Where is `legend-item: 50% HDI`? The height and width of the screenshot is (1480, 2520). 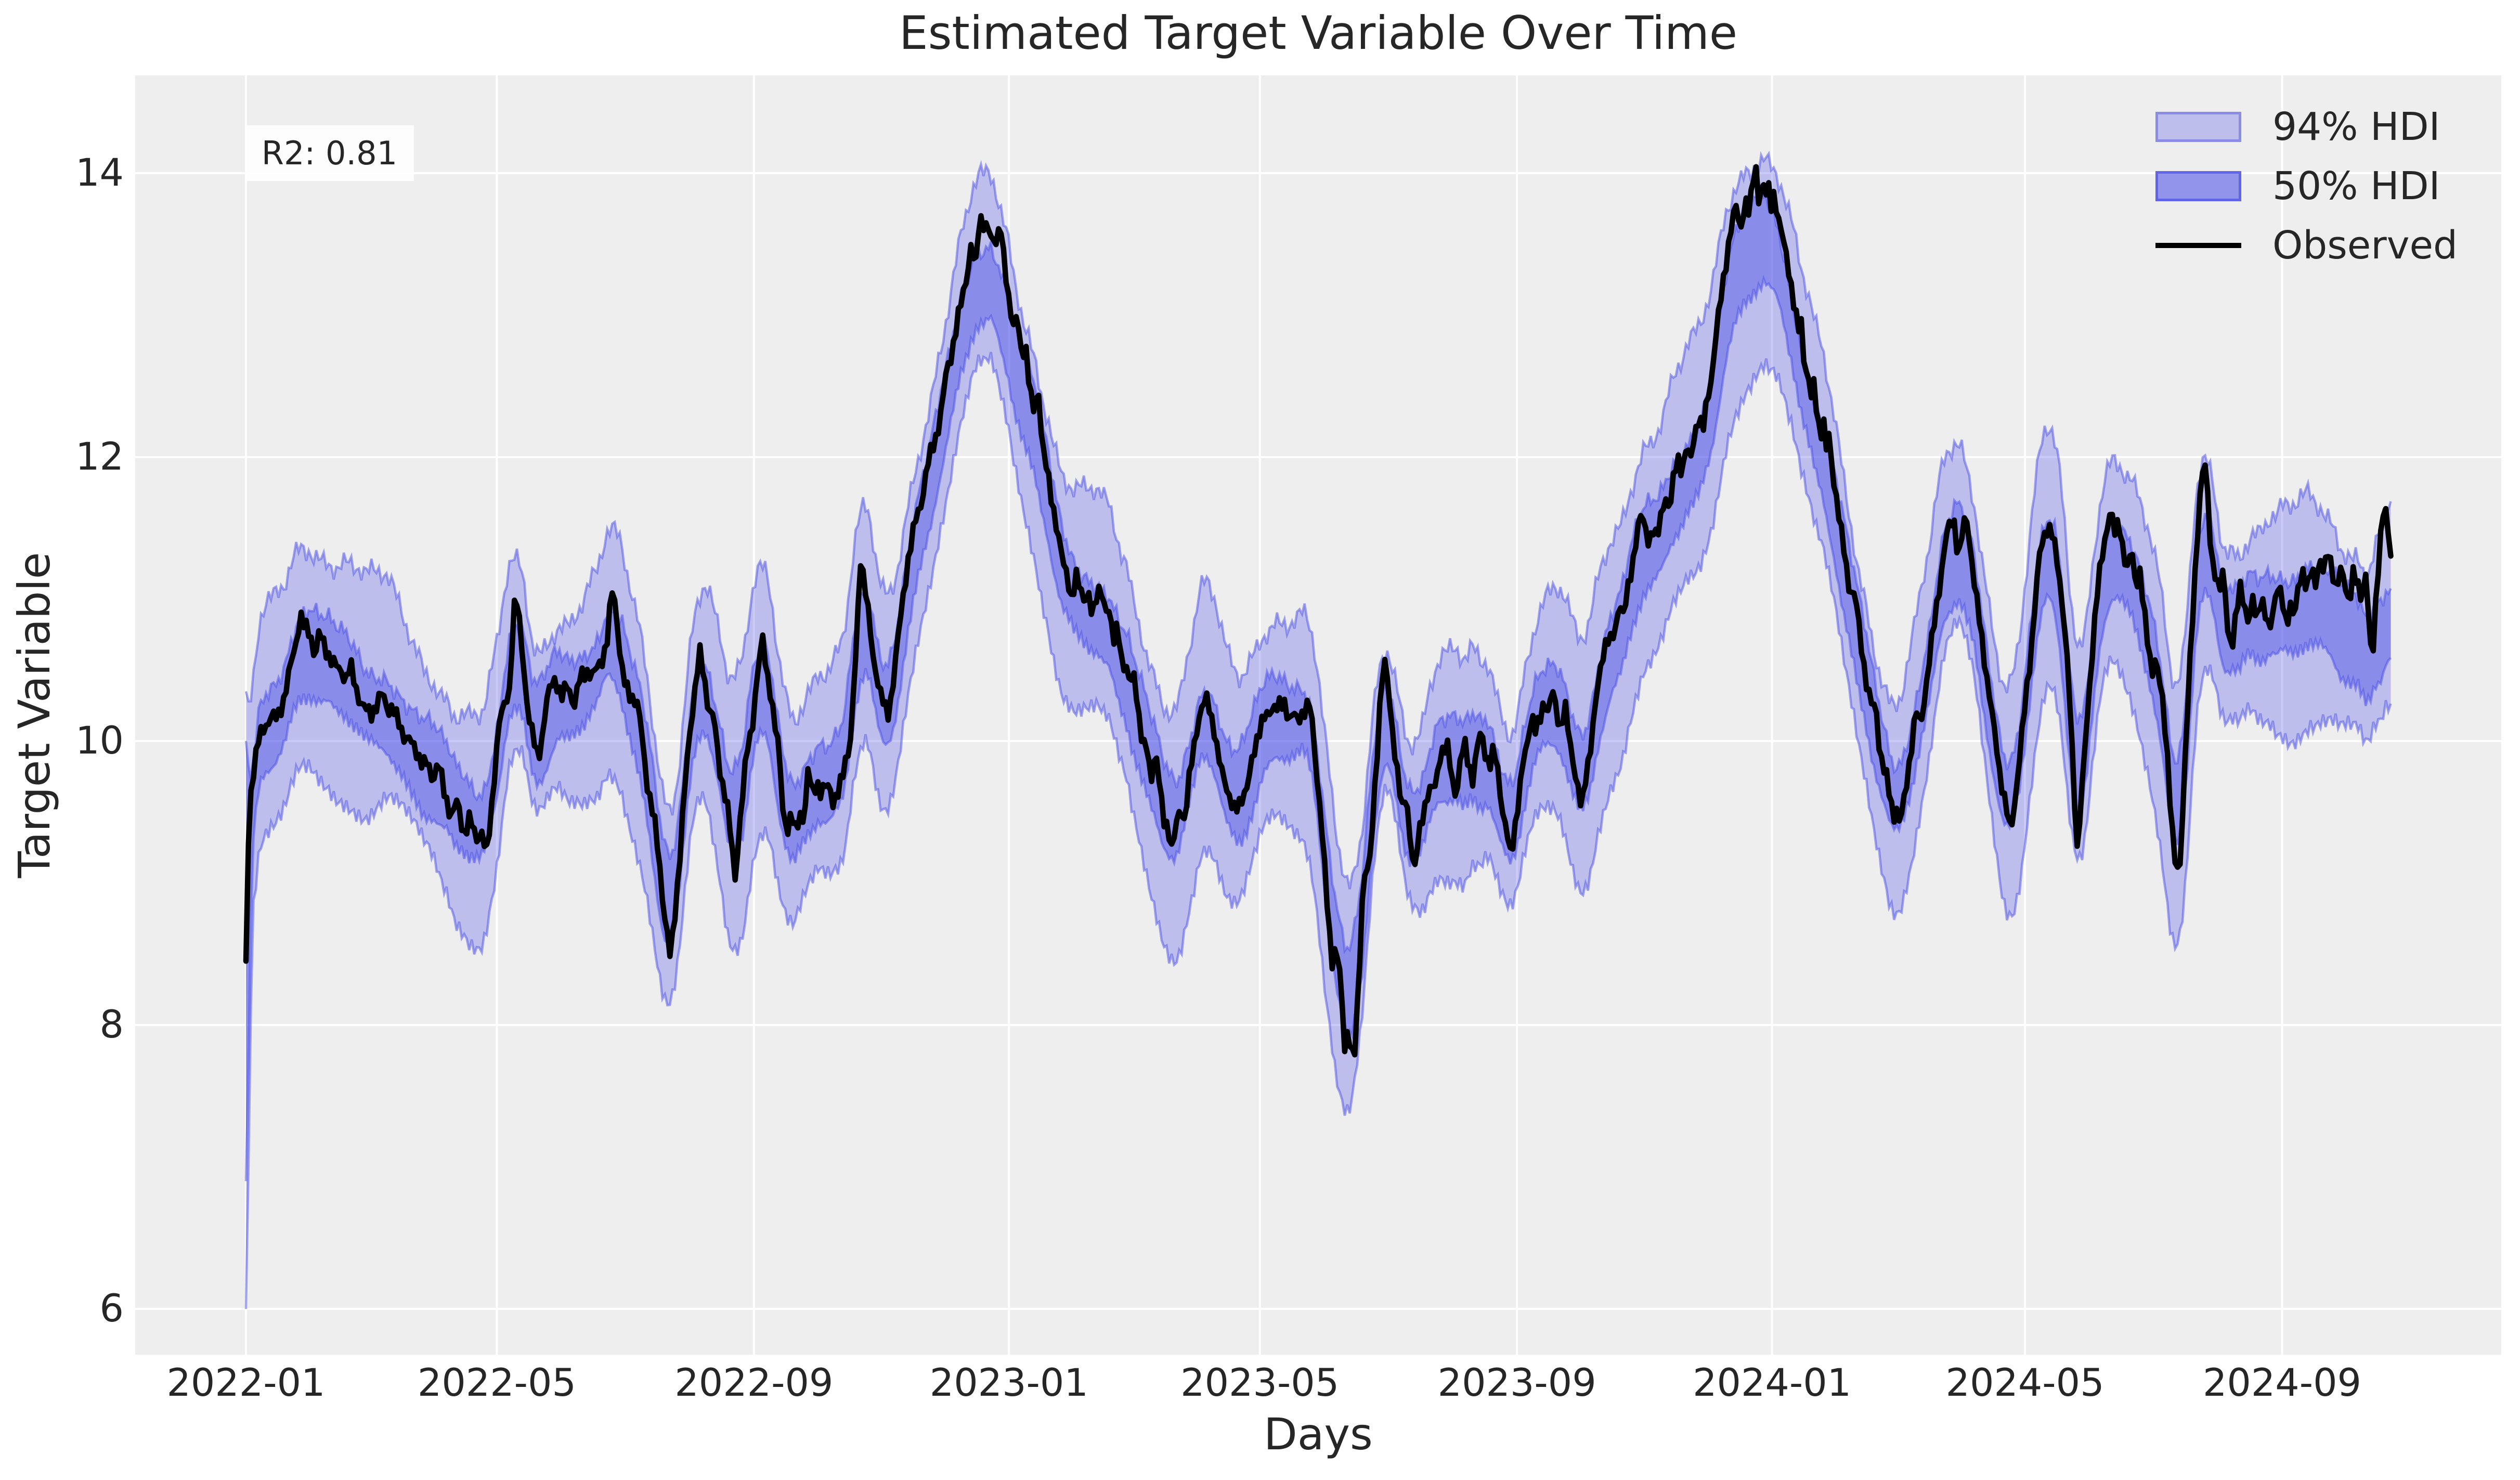
legend-item: 50% HDI is located at coordinates (2306, 186).